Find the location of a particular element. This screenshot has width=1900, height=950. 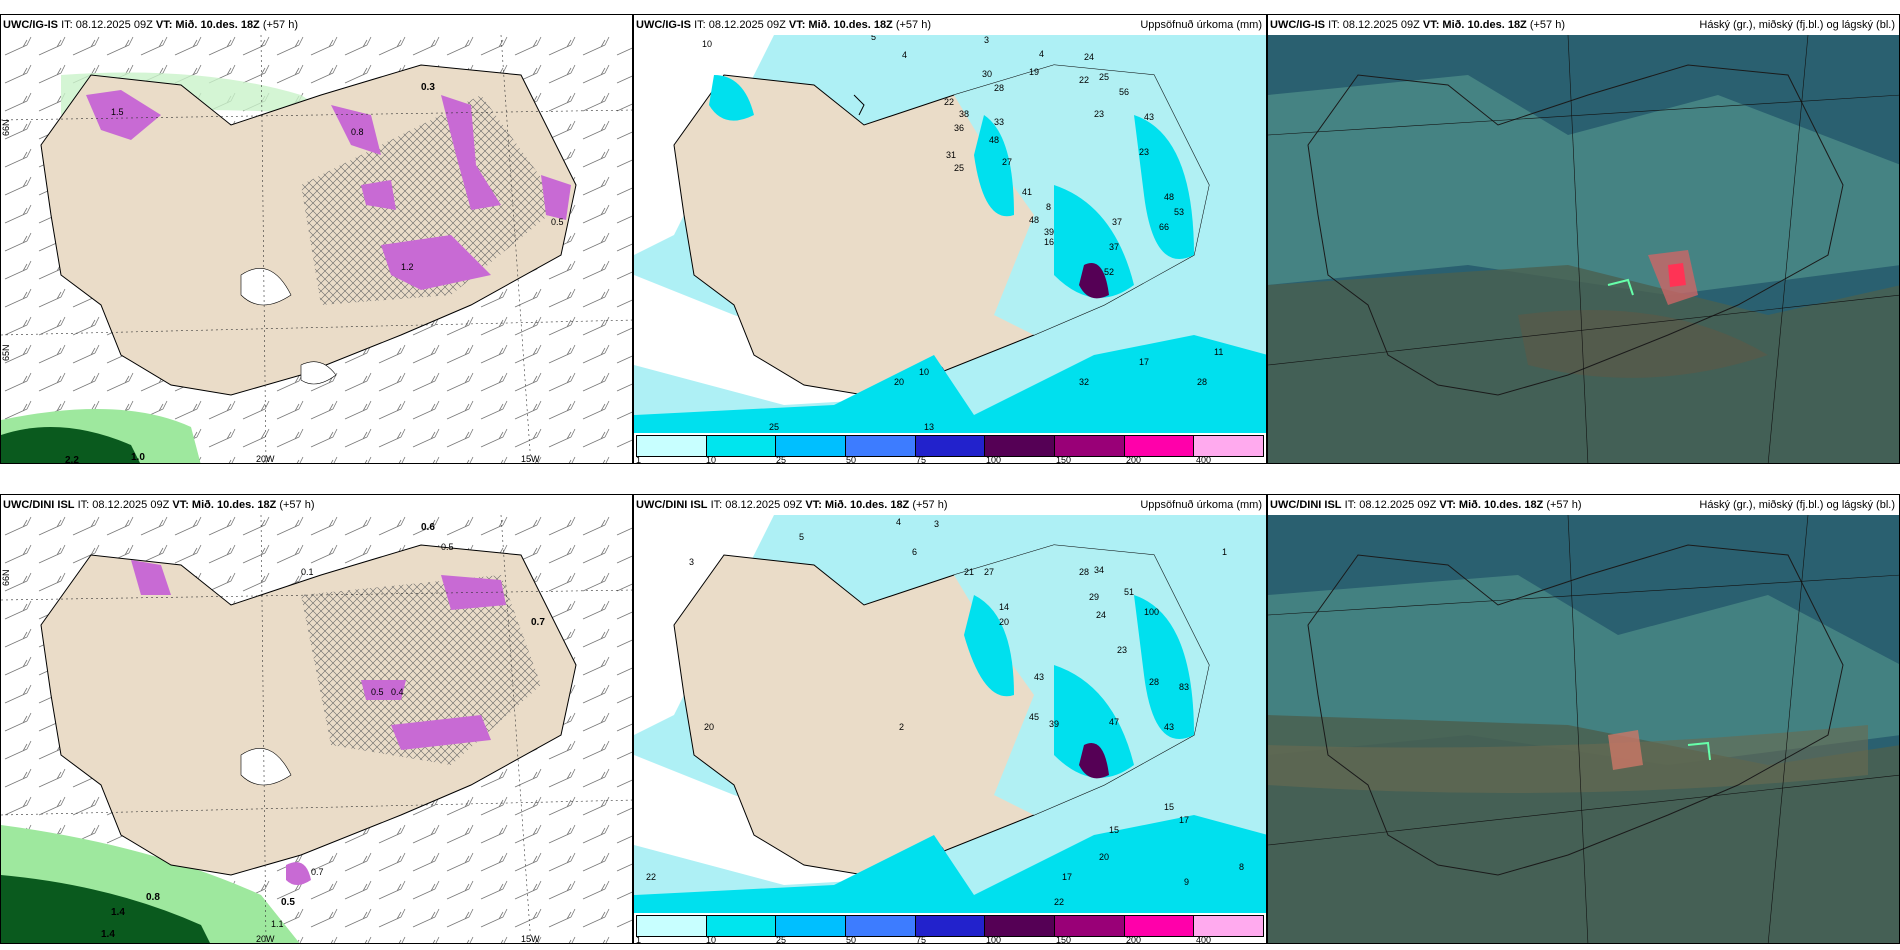

model-label: UWC/IG-IS is located at coordinates (30, 25).